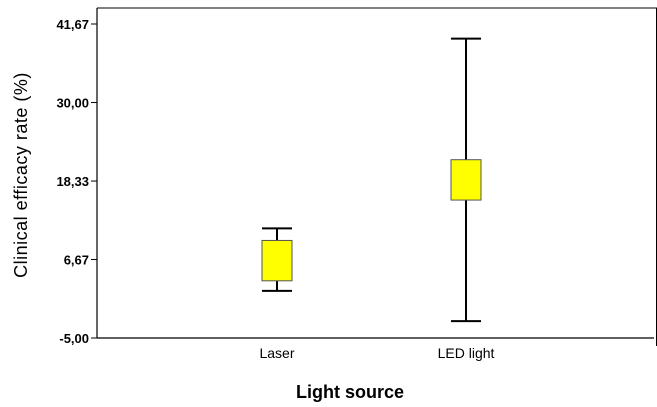 Image resolution: width=657 pixels, height=407 pixels. Describe the element at coordinates (72, 103) in the screenshot. I see `y-tick-label: 30,00` at that location.